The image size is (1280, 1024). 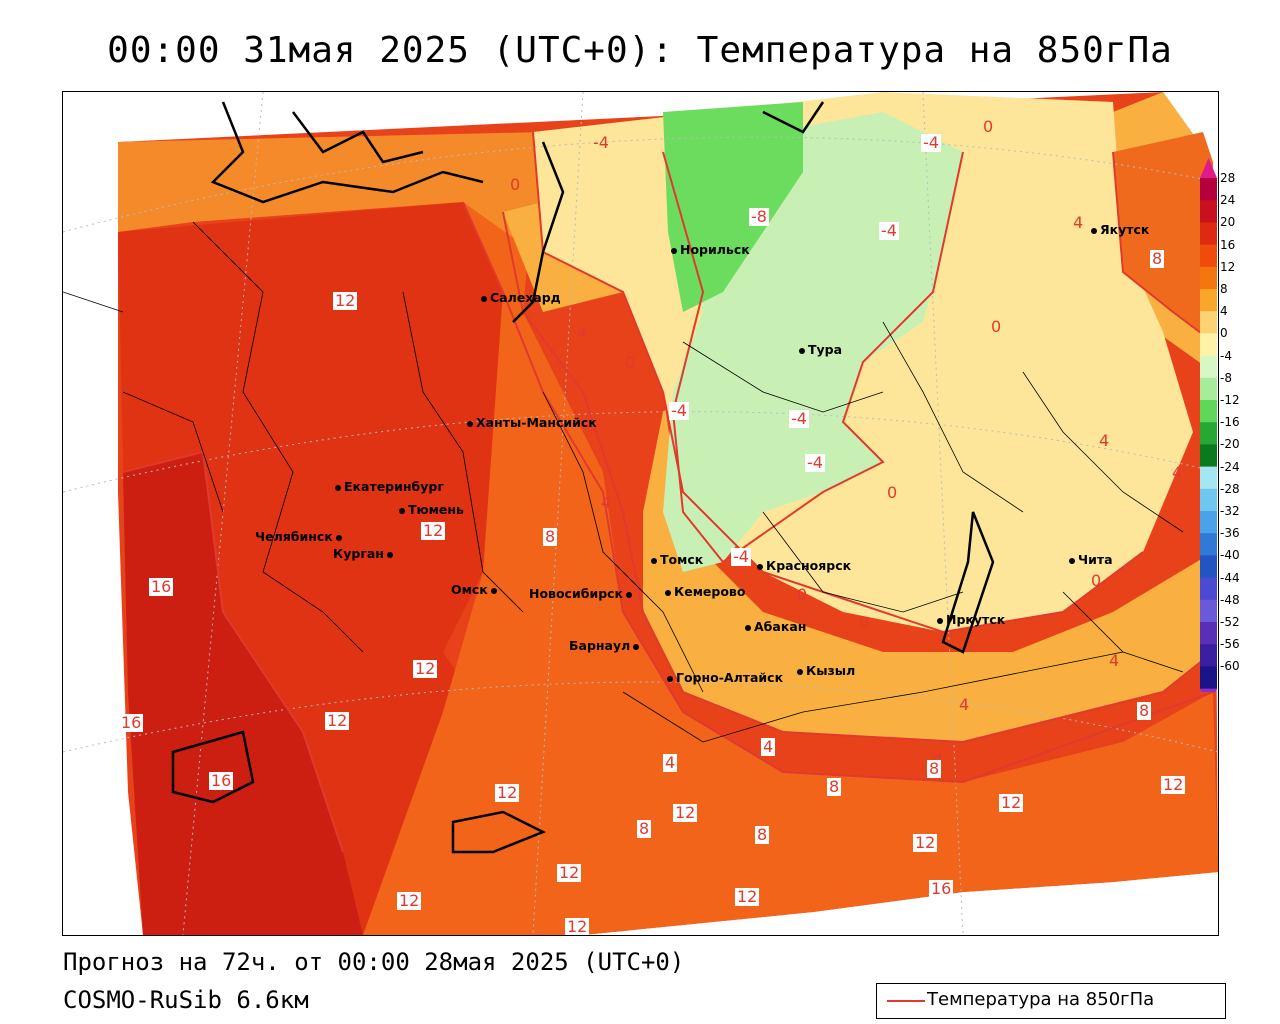 I want to click on zone-green, so click(x=733, y=207).